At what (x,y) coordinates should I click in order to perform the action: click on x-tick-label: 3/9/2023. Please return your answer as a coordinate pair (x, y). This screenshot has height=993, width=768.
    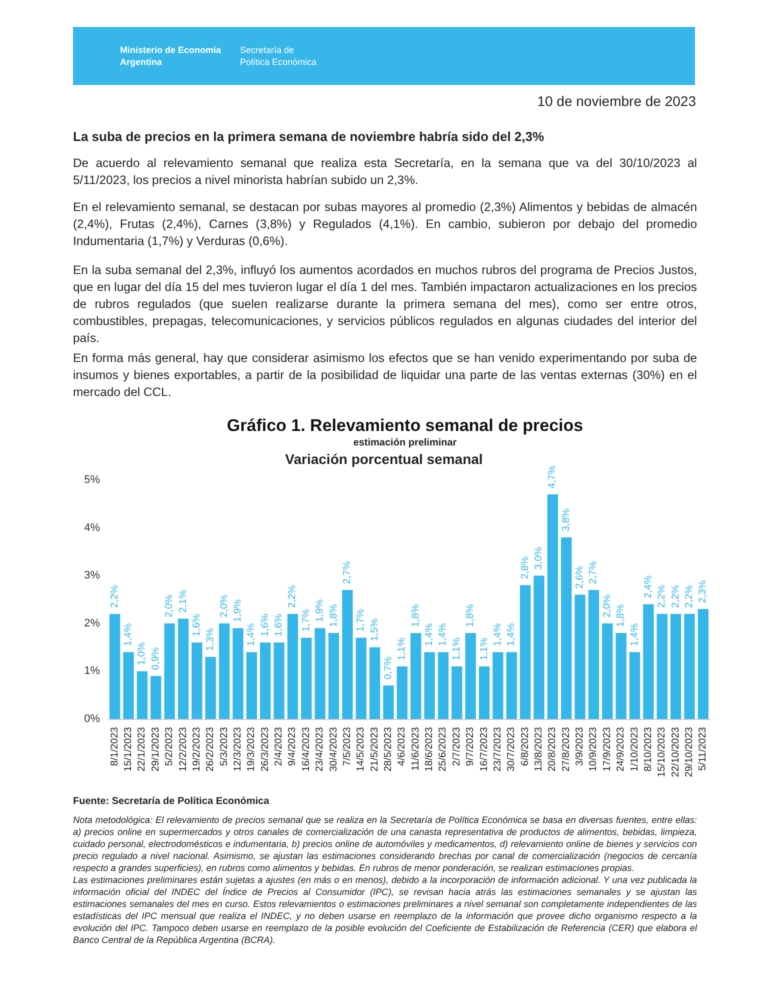
    Looking at the image, I should click on (580, 746).